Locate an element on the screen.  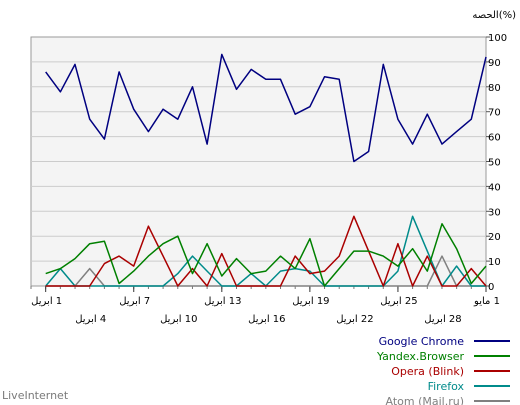
y-tick-label: 50 is located at coordinates (494, 163).